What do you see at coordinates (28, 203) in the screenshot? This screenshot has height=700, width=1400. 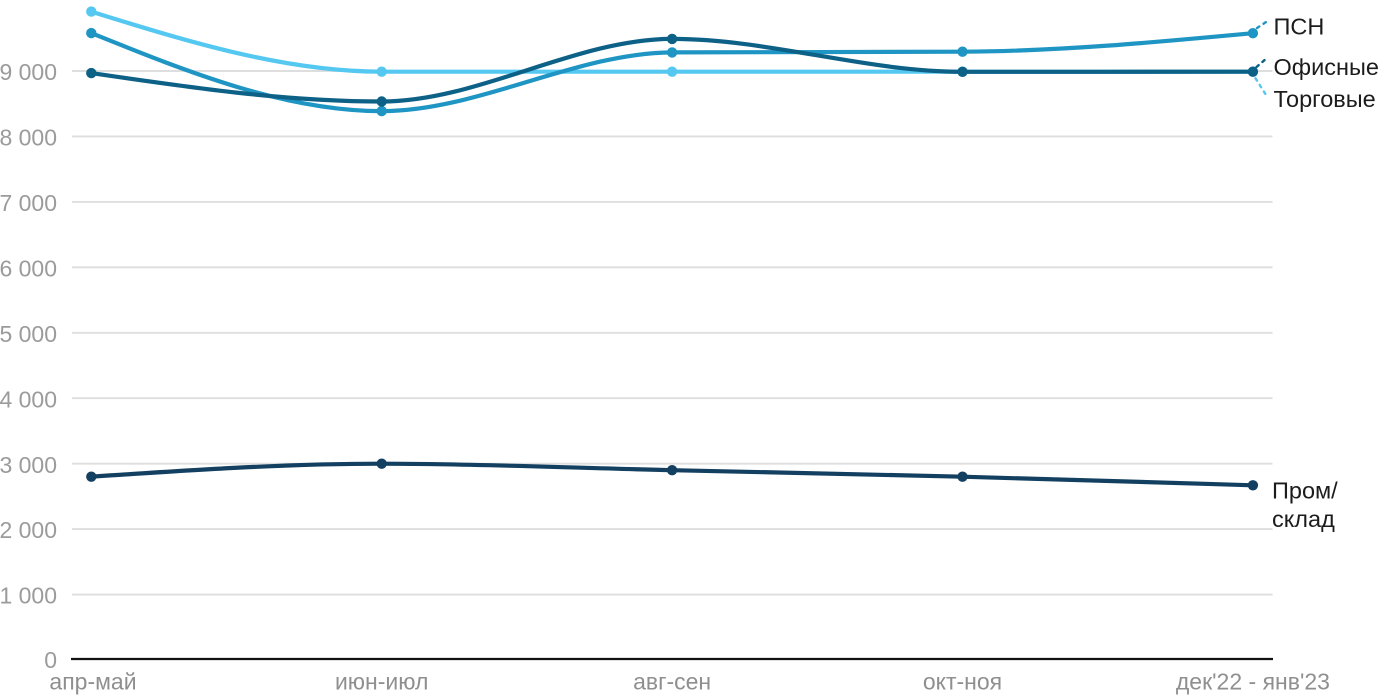 I see `svg-text: 7 000` at bounding box center [28, 203].